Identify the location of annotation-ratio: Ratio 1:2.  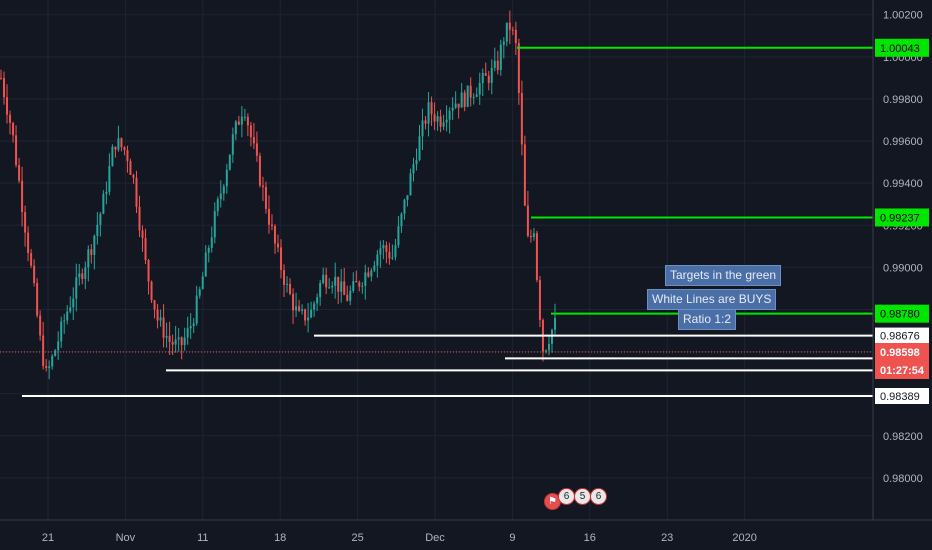
(707, 319).